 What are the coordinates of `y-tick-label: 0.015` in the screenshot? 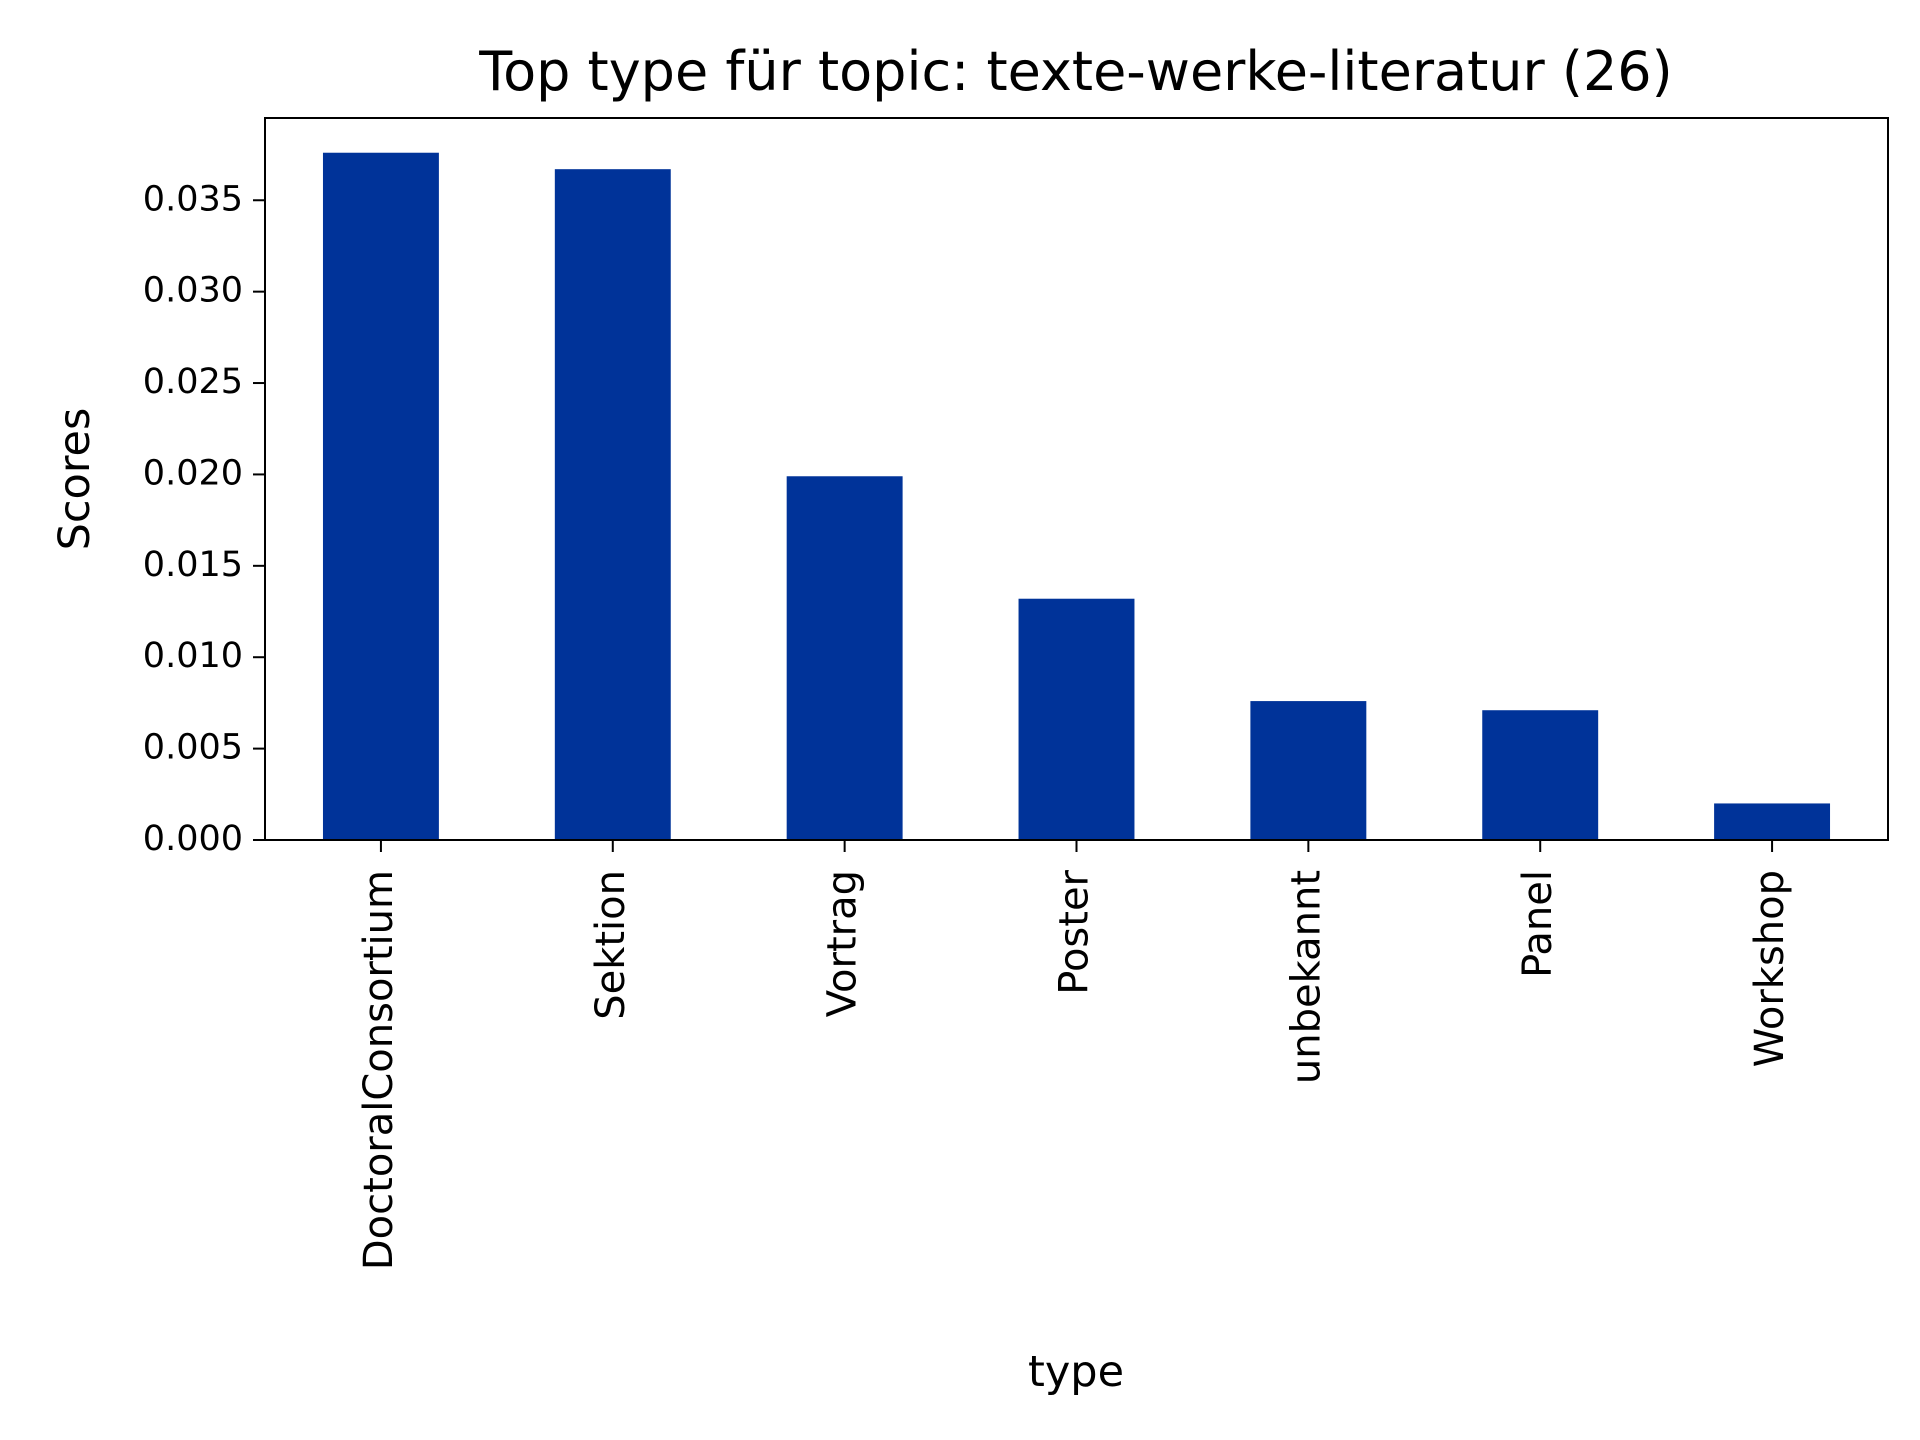 It's located at (193, 565).